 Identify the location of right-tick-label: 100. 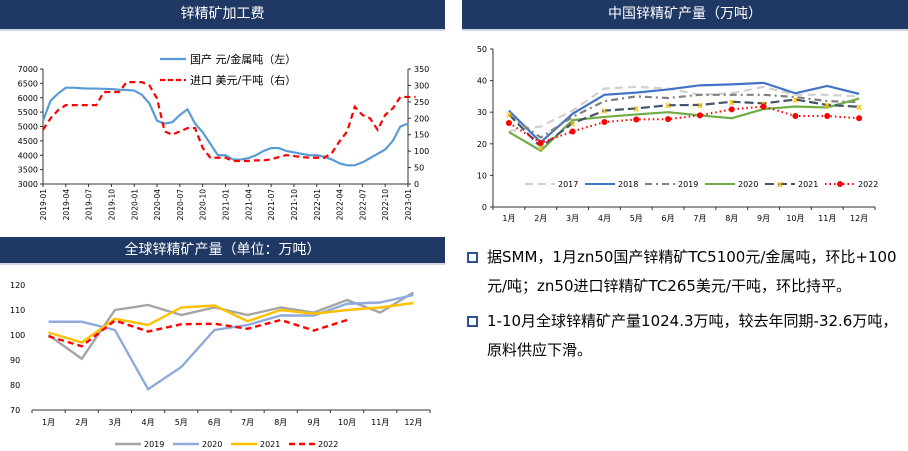
(421, 151).